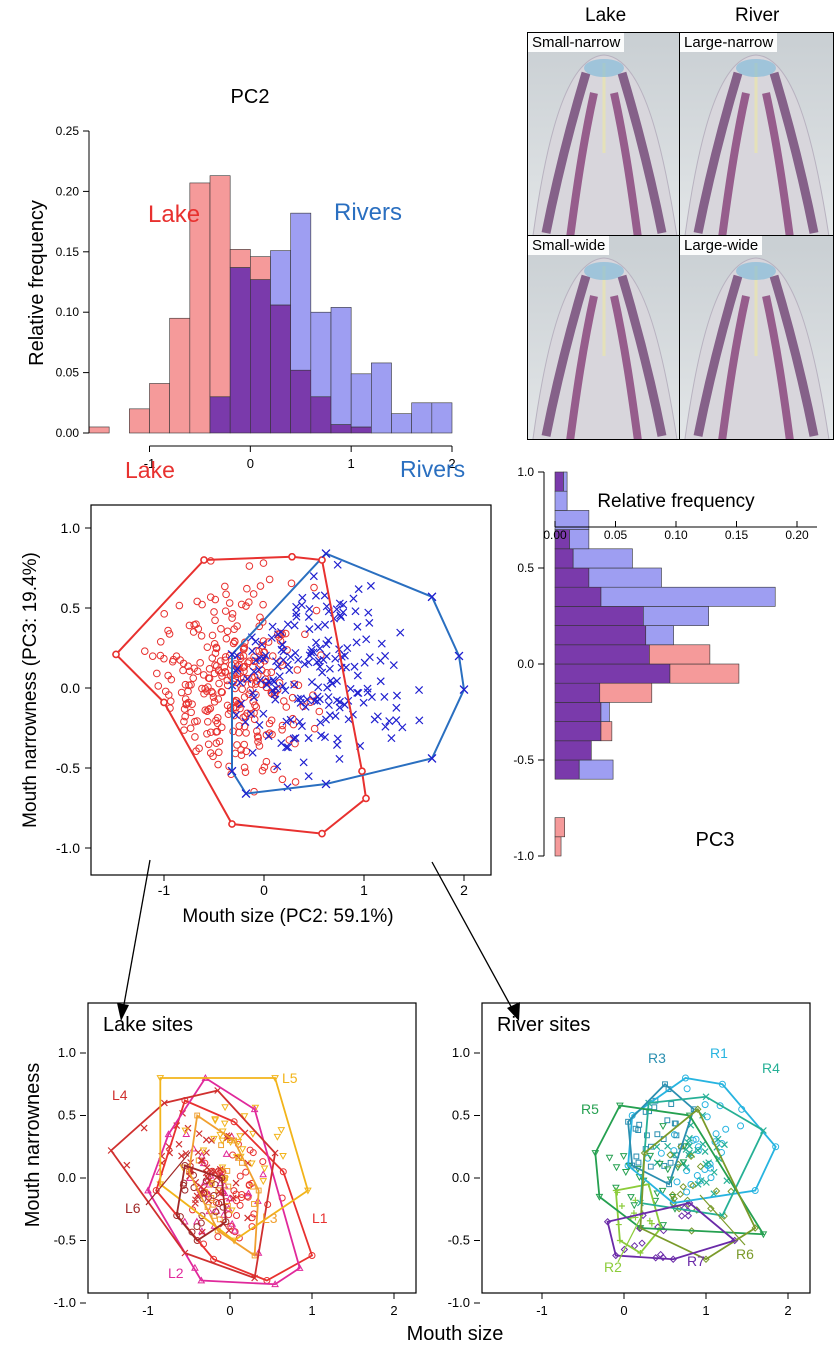 This screenshot has width=836, height=1348. Describe the element at coordinates (636, 1156) in the screenshot. I see `site-point-r3` at that location.